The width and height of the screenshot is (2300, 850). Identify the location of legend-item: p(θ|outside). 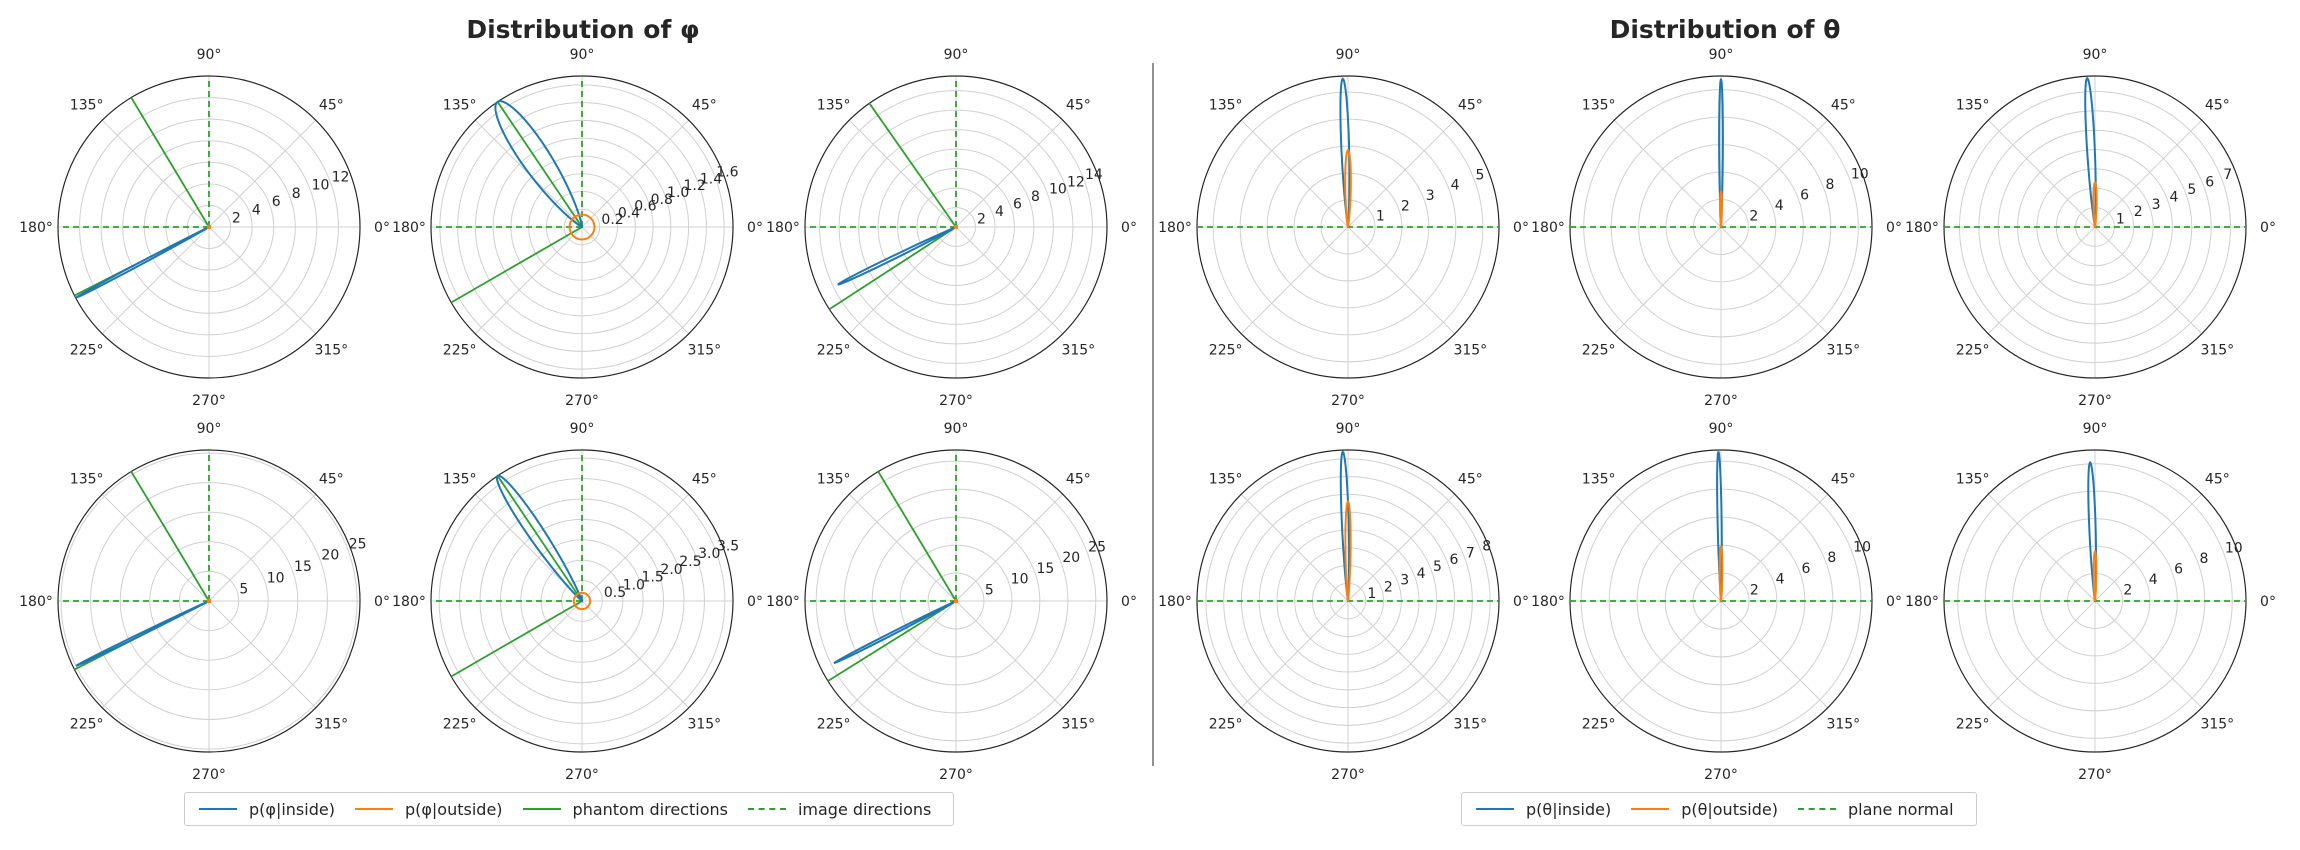
(1704, 809).